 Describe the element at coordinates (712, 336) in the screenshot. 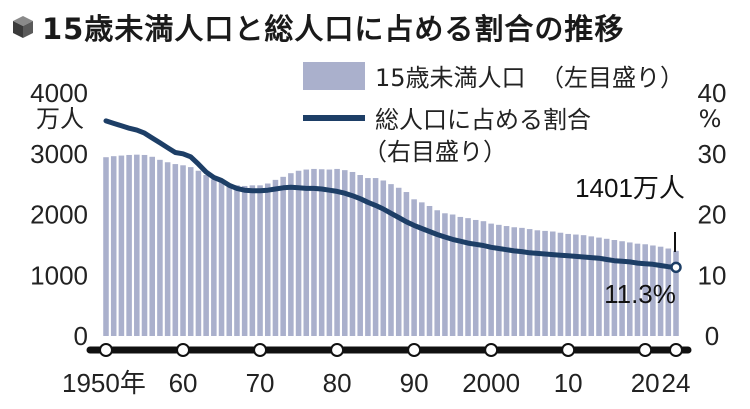

I see `right-tick-0: 0` at that location.